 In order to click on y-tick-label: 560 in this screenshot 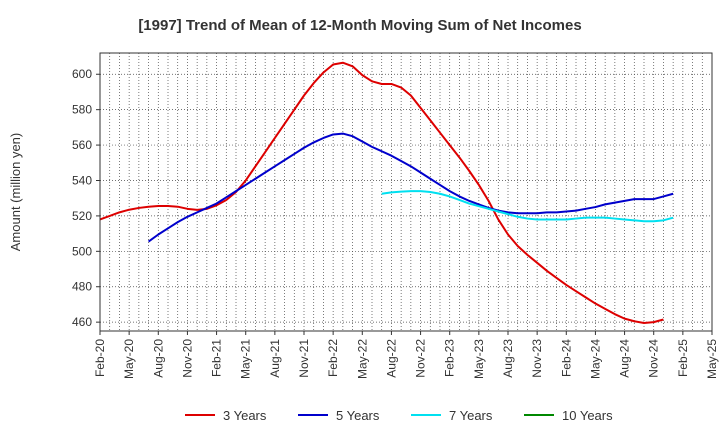, I will do `click(82, 145)`.